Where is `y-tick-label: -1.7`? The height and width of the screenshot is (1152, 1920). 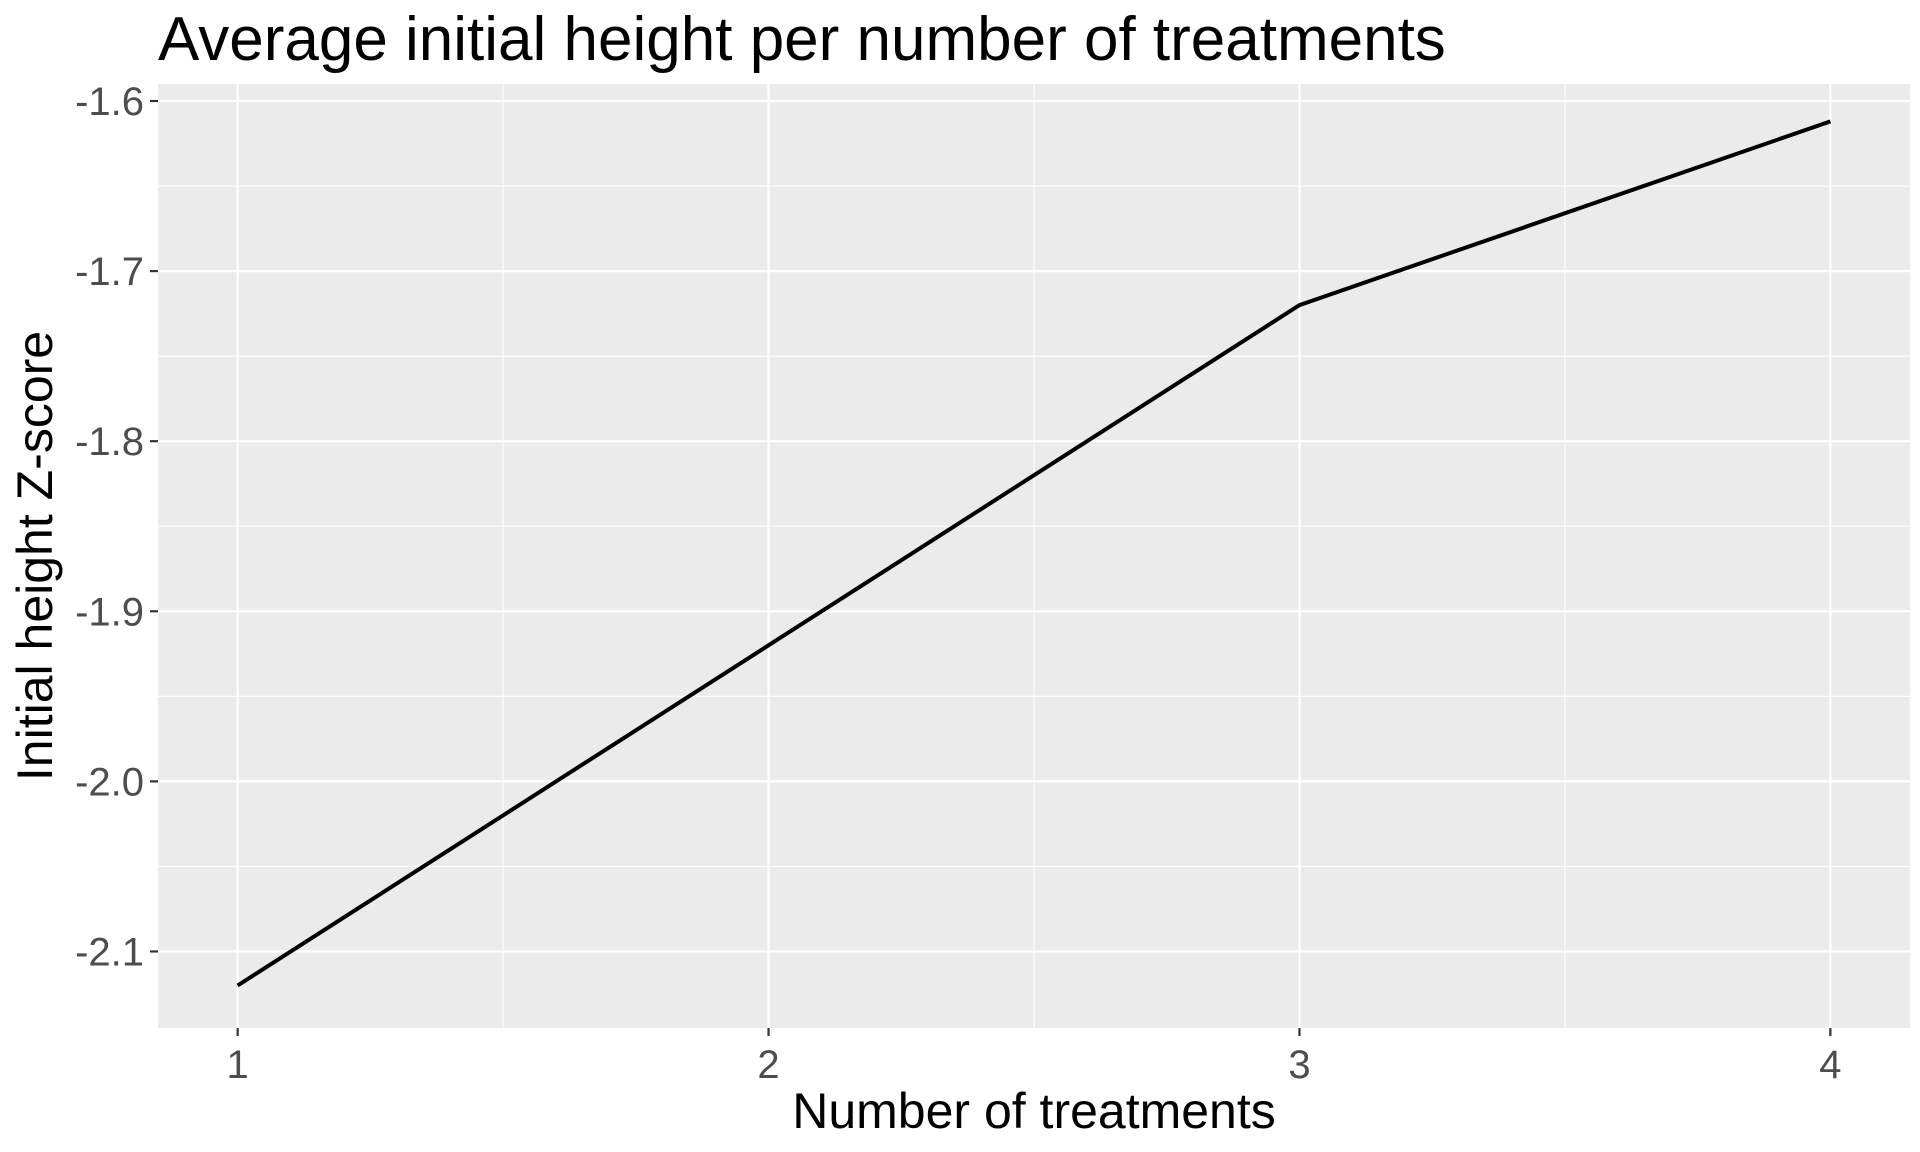
y-tick-label: -1.7 is located at coordinates (109, 272).